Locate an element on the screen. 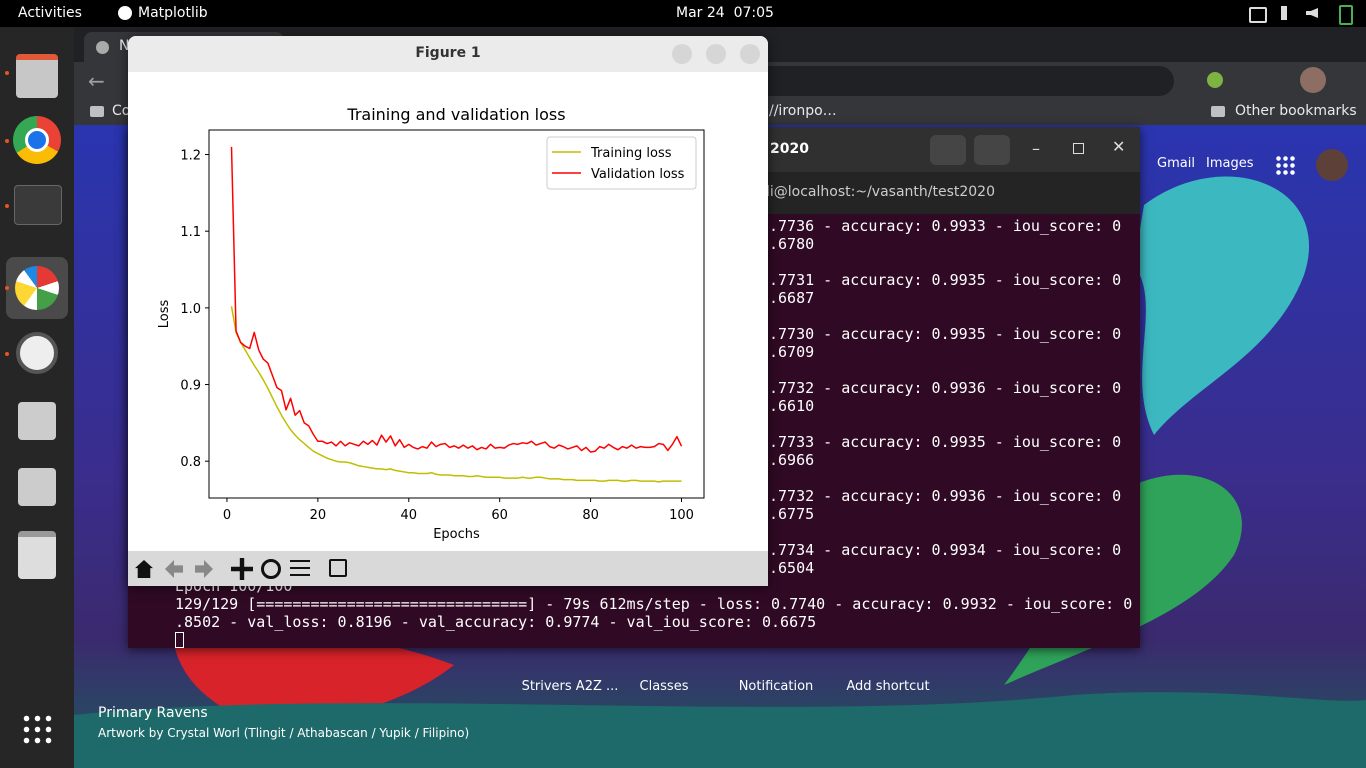 This screenshot has width=1366, height=768. x-tick-label: 40 is located at coordinates (408, 515).